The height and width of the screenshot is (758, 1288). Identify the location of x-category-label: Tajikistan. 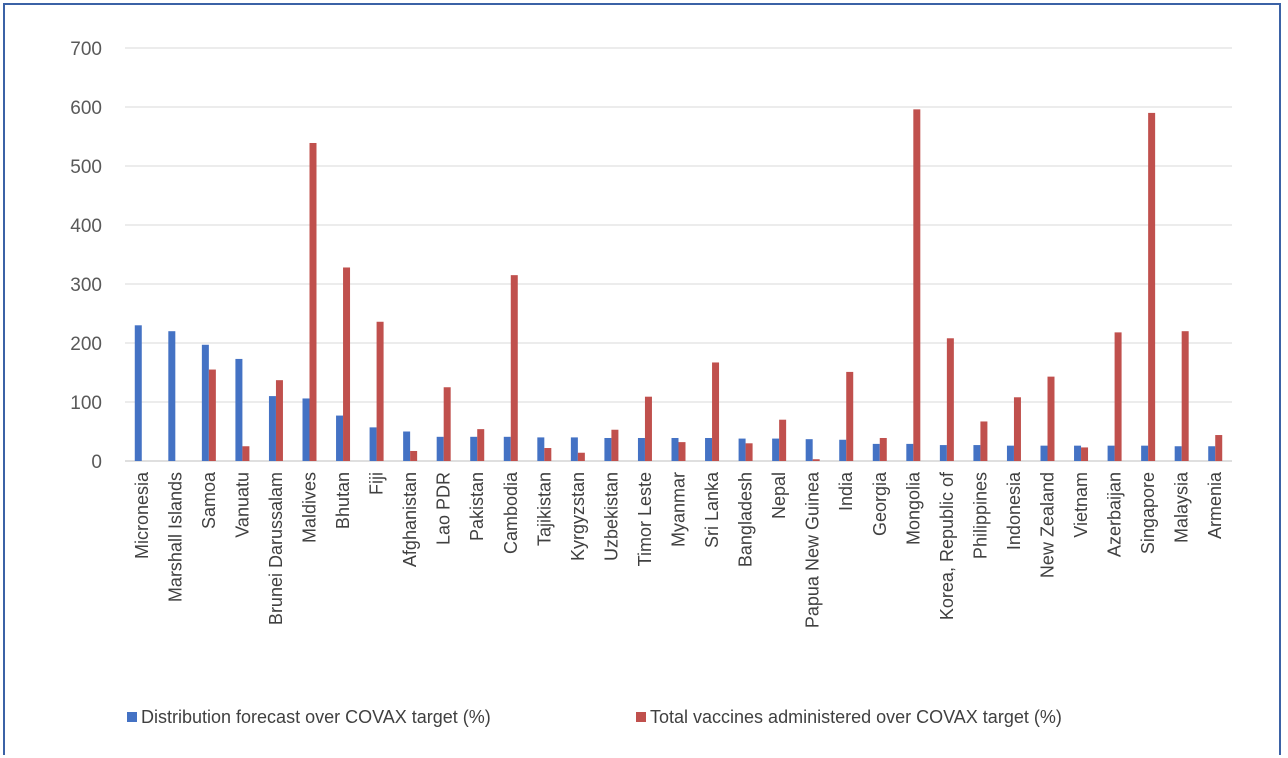
(544, 509).